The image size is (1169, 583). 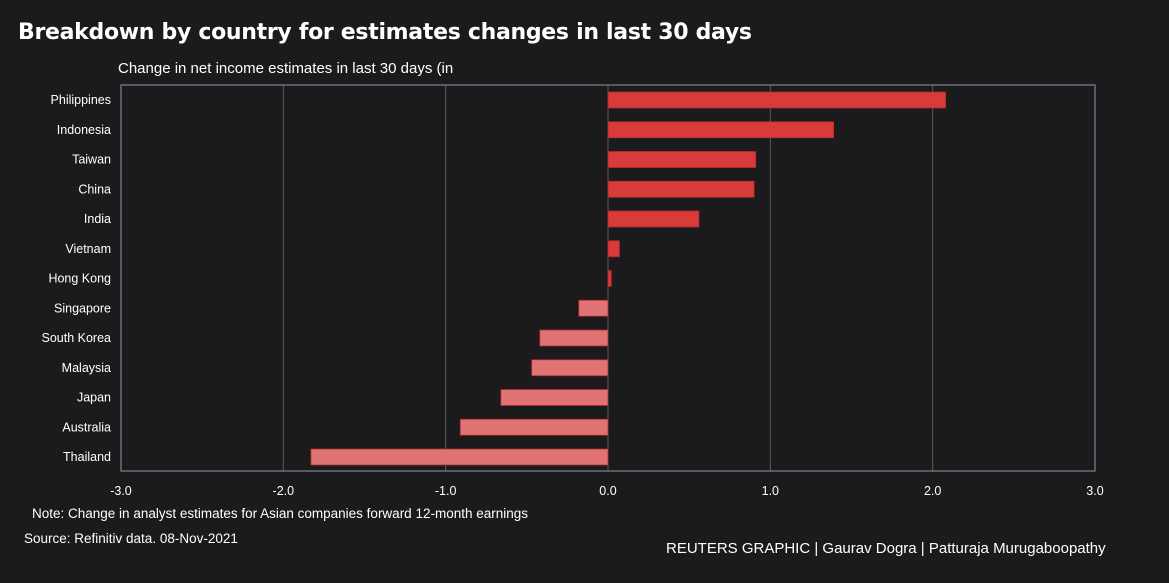 I want to click on bar-hong-kong, so click(x=609, y=278).